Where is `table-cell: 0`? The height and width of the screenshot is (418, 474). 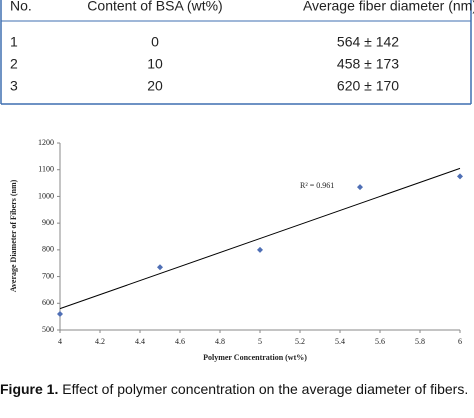
table-cell: 0 is located at coordinates (155, 42).